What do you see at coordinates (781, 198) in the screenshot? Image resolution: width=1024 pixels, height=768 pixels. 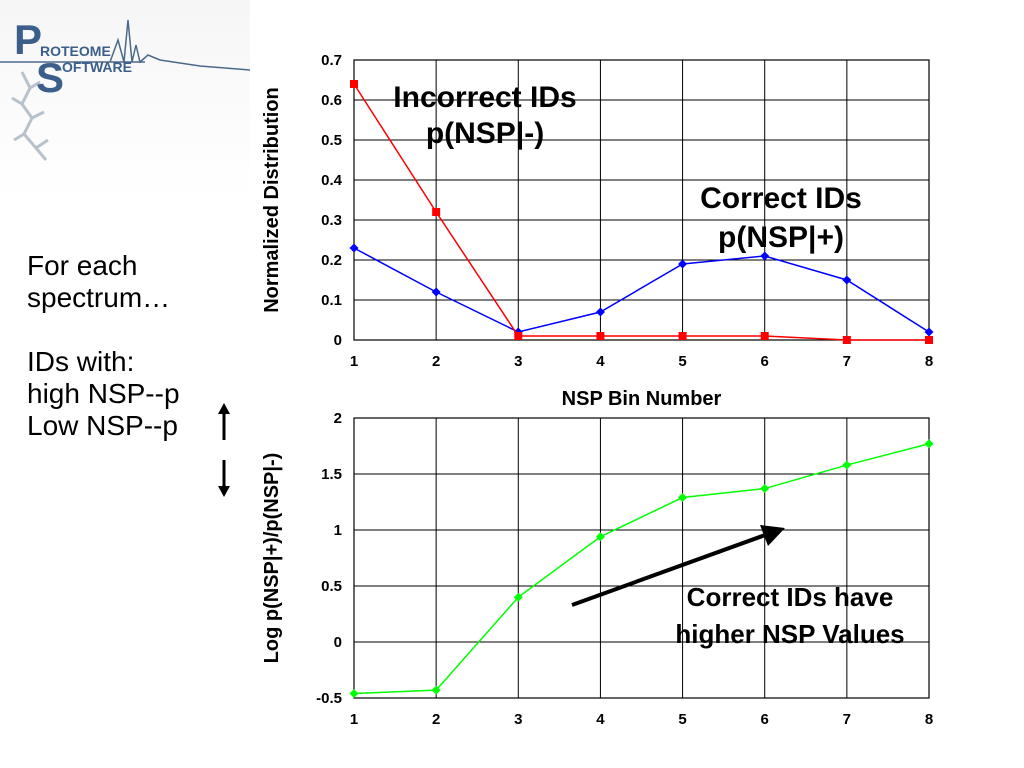 I see `correct-ids-label-line1: Correct IDs` at bounding box center [781, 198].